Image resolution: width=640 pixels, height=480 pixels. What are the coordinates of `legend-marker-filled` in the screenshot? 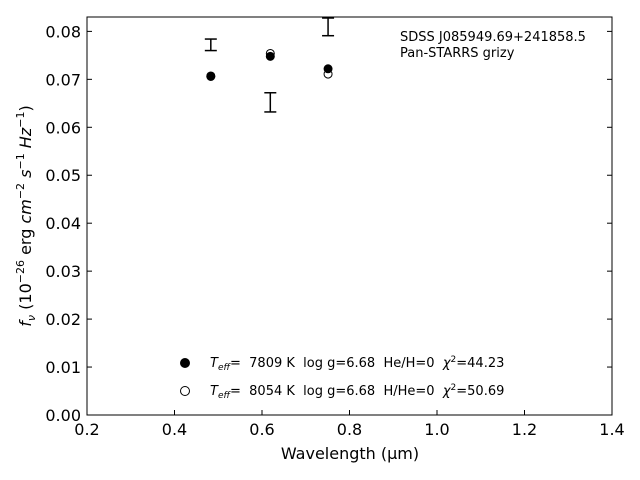 It's located at (185, 363).